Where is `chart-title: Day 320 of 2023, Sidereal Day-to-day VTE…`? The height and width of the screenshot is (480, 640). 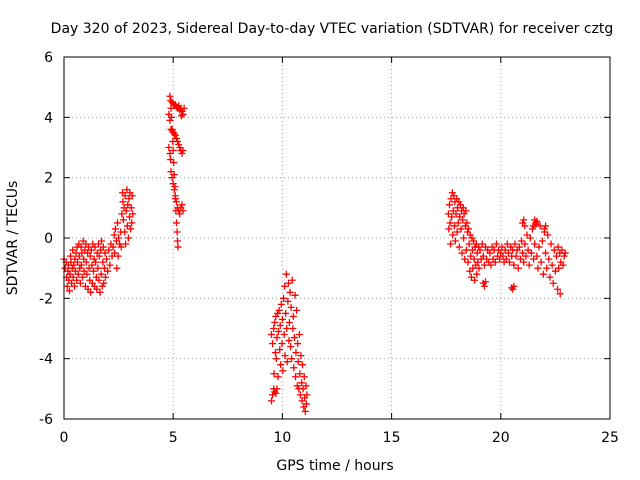
chart-title: Day 320 of 2023, Sidereal Day-to-day VTE… is located at coordinates (332, 29).